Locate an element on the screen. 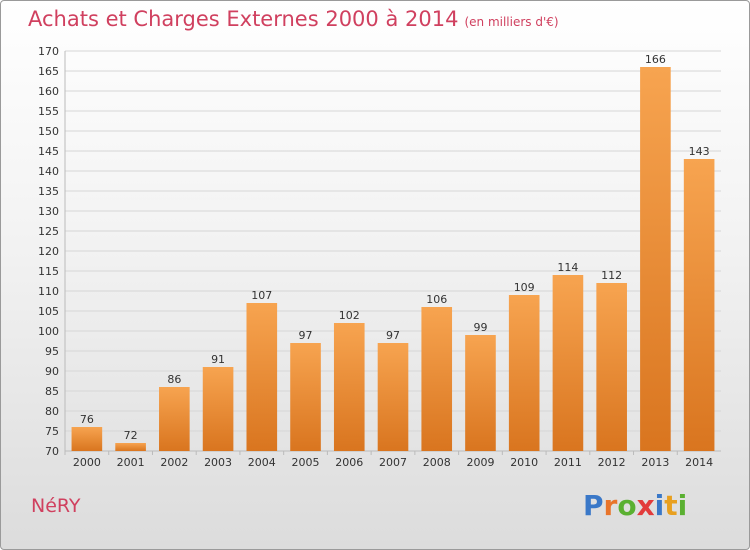 The height and width of the screenshot is (550, 750). bar-2010 is located at coordinates (524, 373).